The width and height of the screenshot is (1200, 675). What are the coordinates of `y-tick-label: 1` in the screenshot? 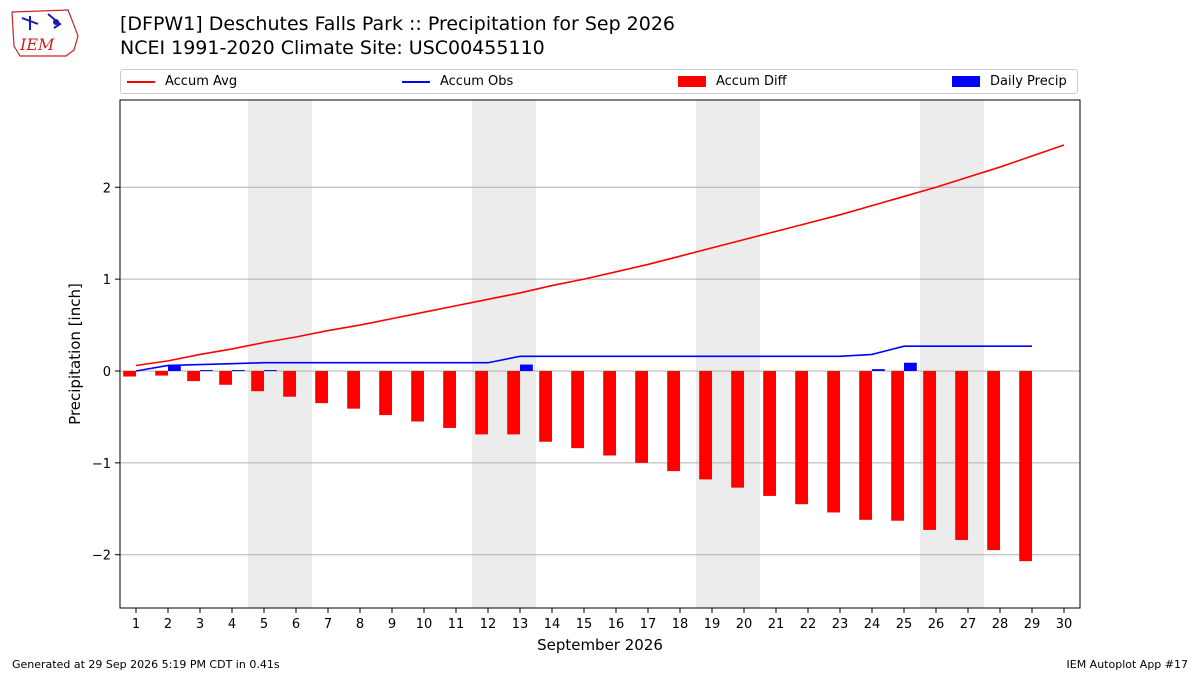 It's located at (107, 280).